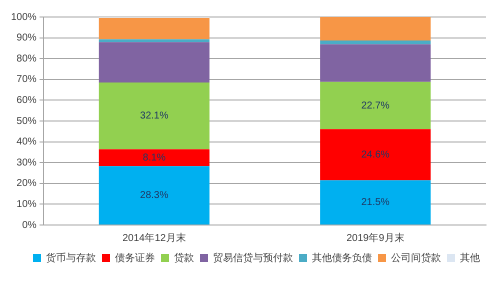 Image resolution: width=500 pixels, height=281 pixels. I want to click on y-tick-label: 80%, so click(26, 58).